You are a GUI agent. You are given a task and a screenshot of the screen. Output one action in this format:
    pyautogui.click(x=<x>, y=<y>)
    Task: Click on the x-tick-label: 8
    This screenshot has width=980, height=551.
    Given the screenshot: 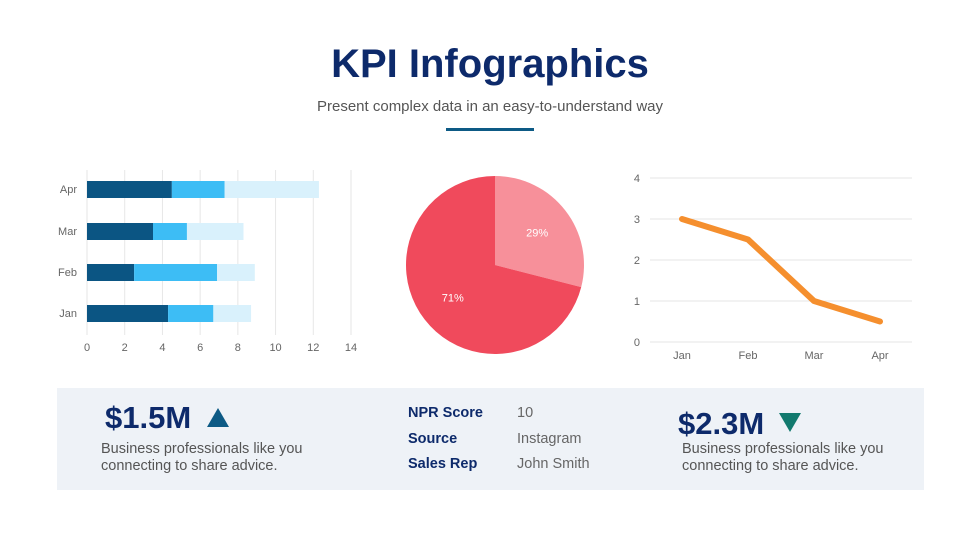 What is the action you would take?
    pyautogui.click(x=238, y=348)
    